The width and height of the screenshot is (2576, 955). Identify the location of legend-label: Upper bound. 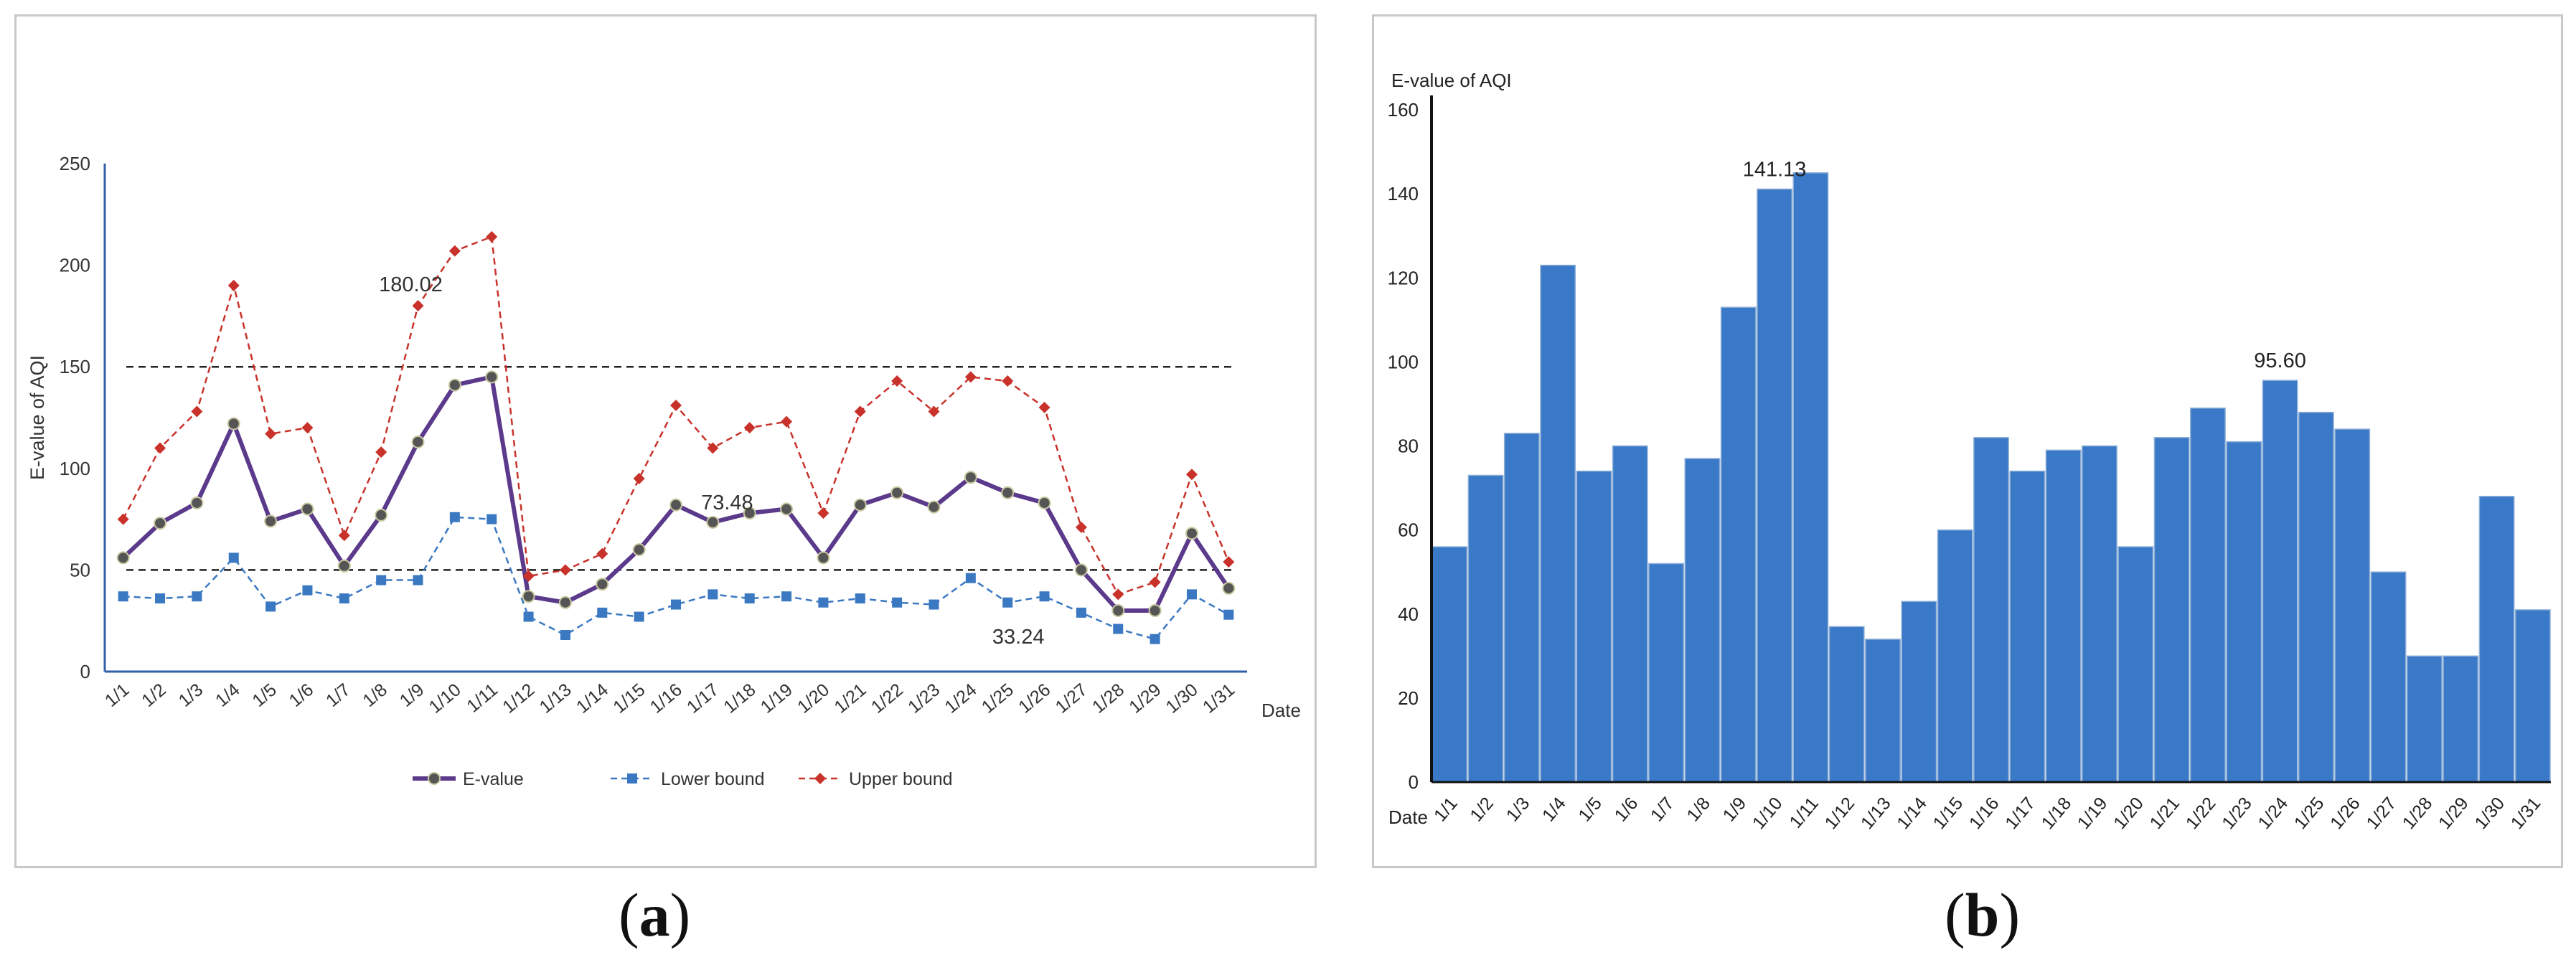
(901, 779).